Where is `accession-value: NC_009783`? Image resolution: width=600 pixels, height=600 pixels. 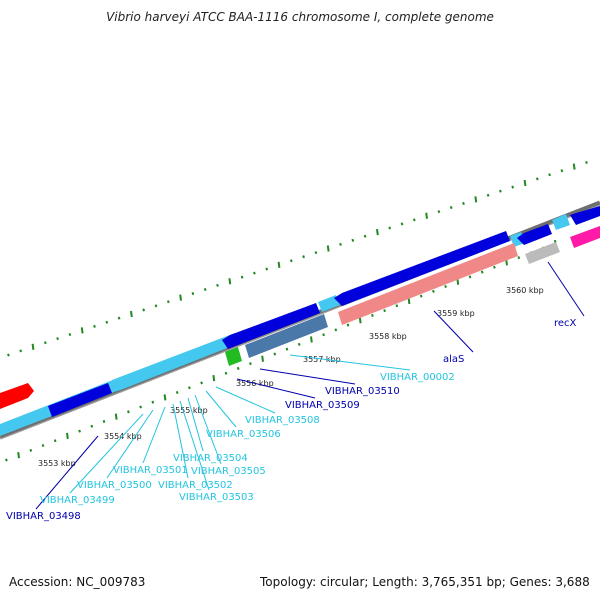
accession-value: NC_009783 is located at coordinates (111, 582).